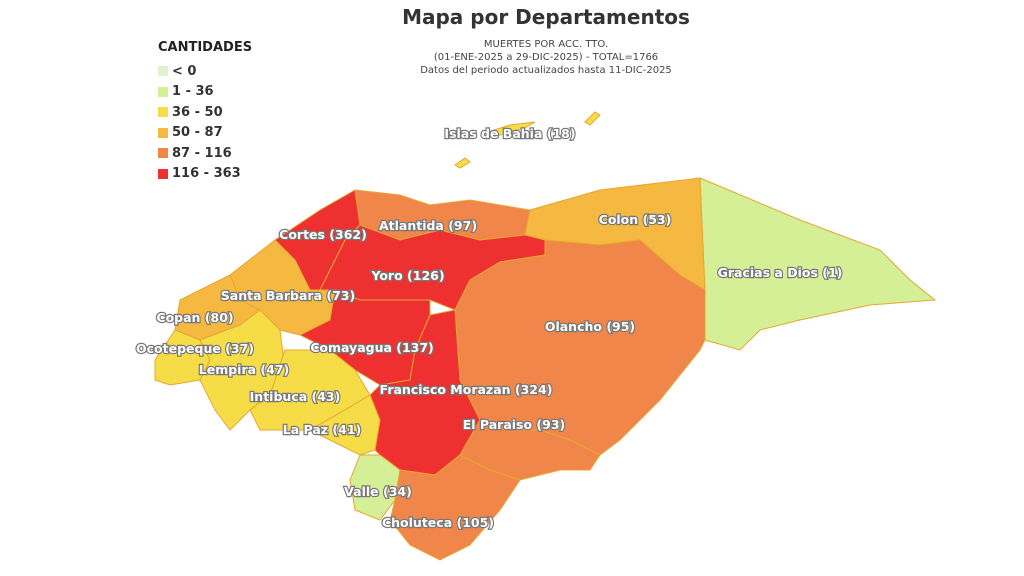 Image resolution: width=1024 pixels, height=576 pixels. What do you see at coordinates (197, 112) in the screenshot?
I see `legend-label: 36 - 50` at bounding box center [197, 112].